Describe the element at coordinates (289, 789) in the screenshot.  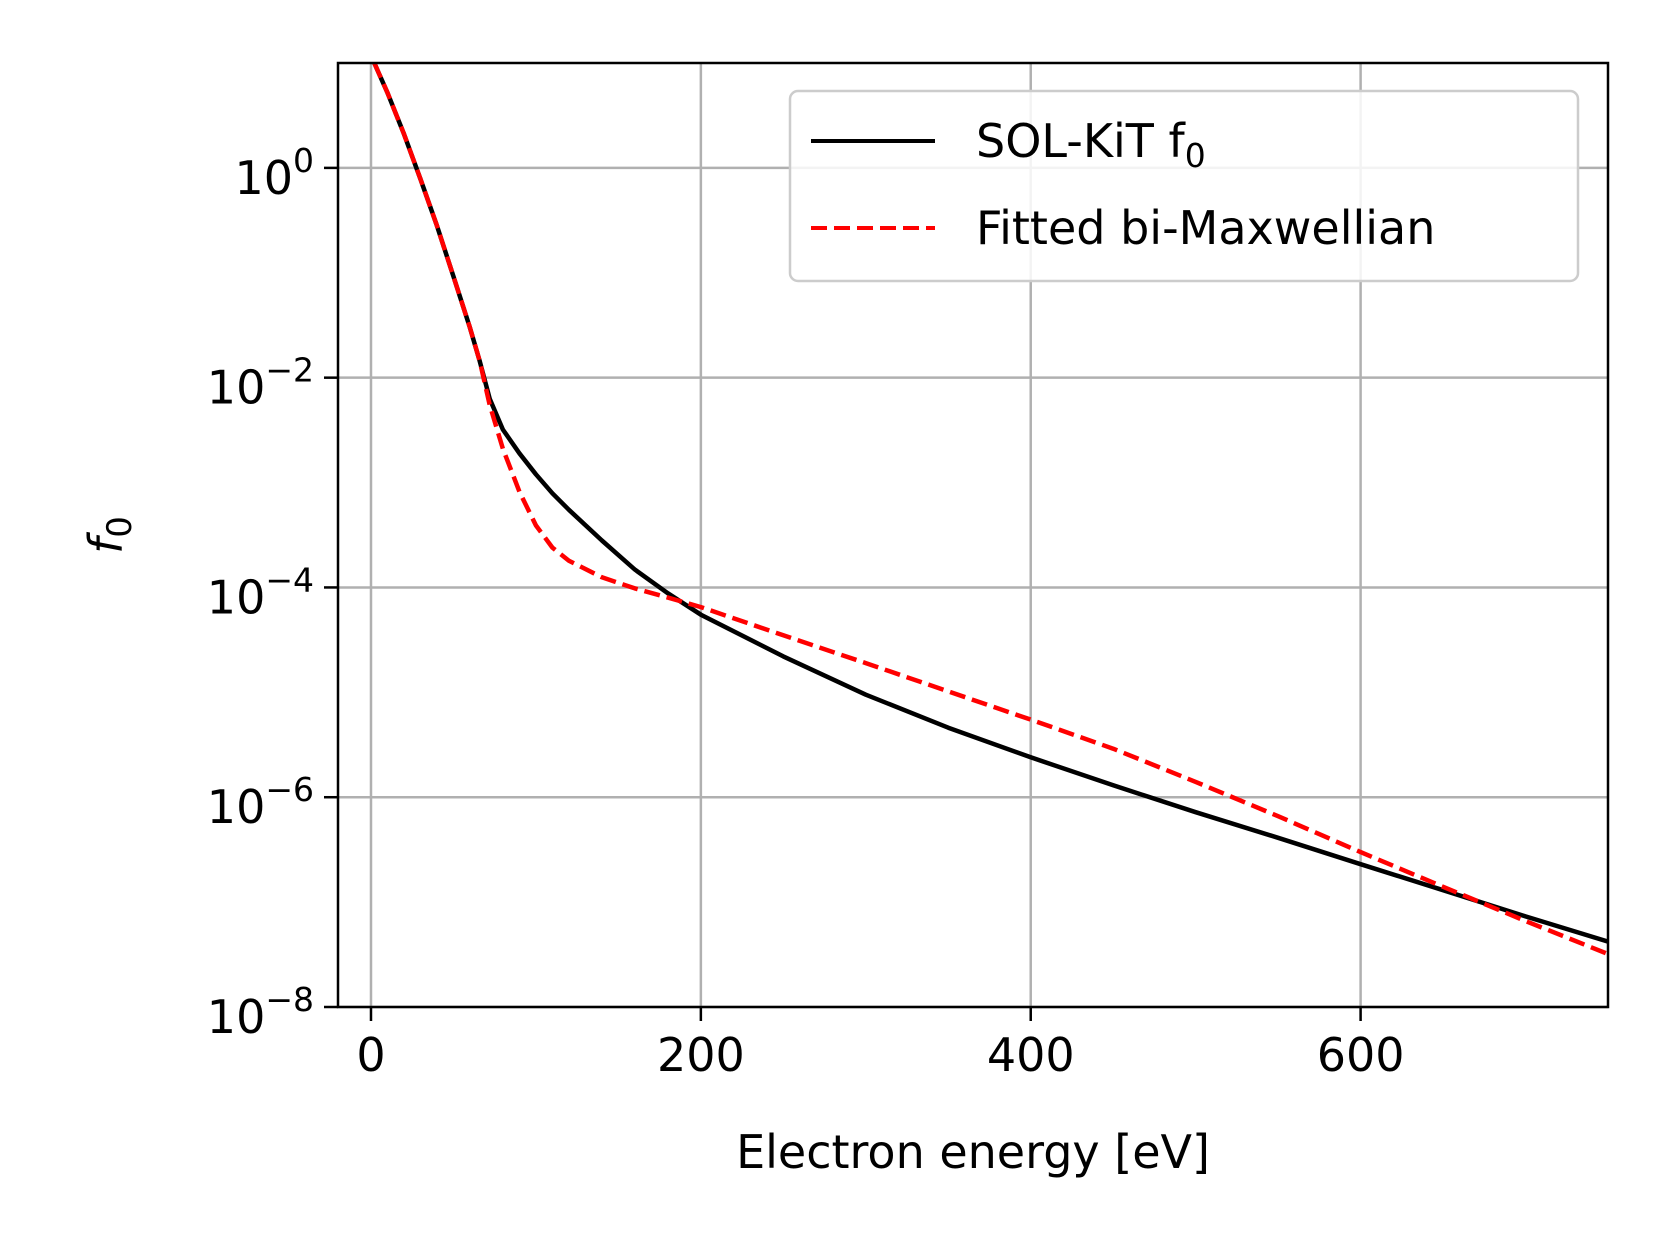
I see `y-tick-label-exp: −6` at that location.